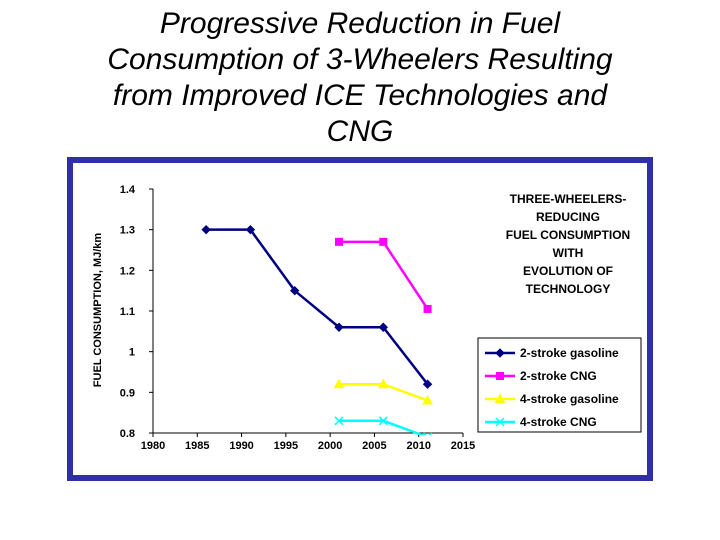 This screenshot has width=720, height=540. I want to click on legend-entry: 2-stroke CNG, so click(541, 376).